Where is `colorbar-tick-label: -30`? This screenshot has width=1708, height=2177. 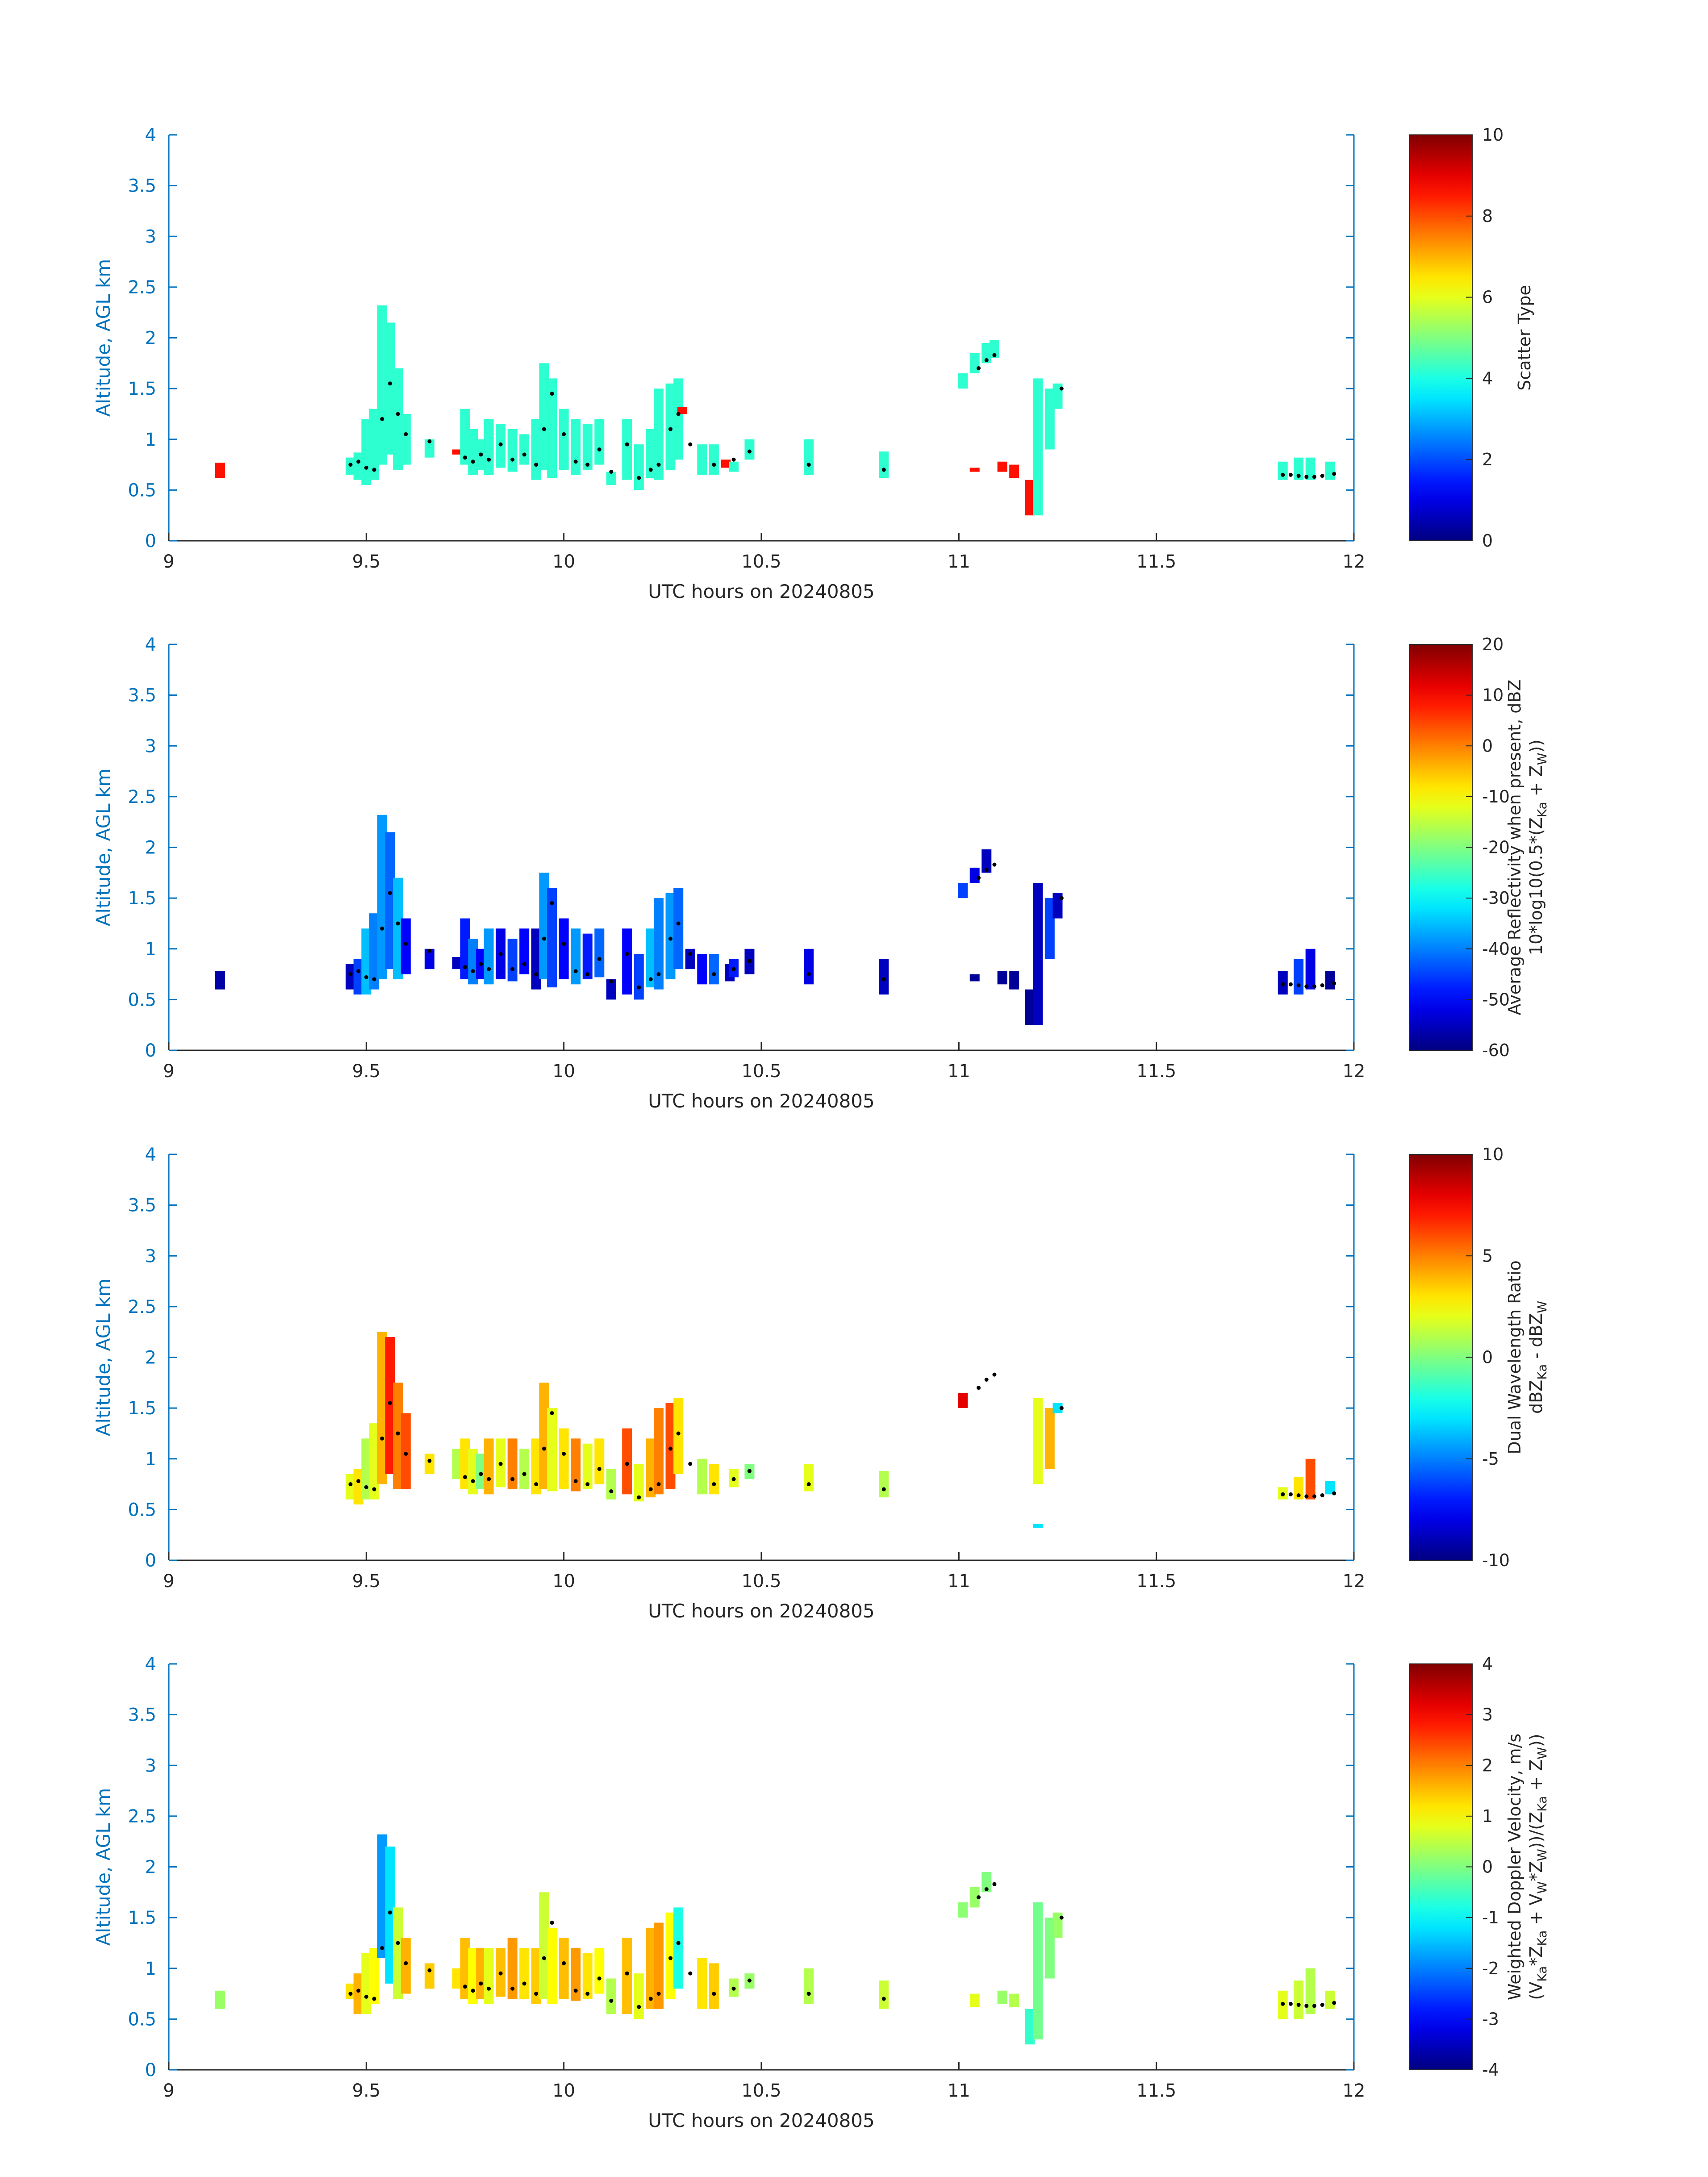 colorbar-tick-label: -30 is located at coordinates (1496, 898).